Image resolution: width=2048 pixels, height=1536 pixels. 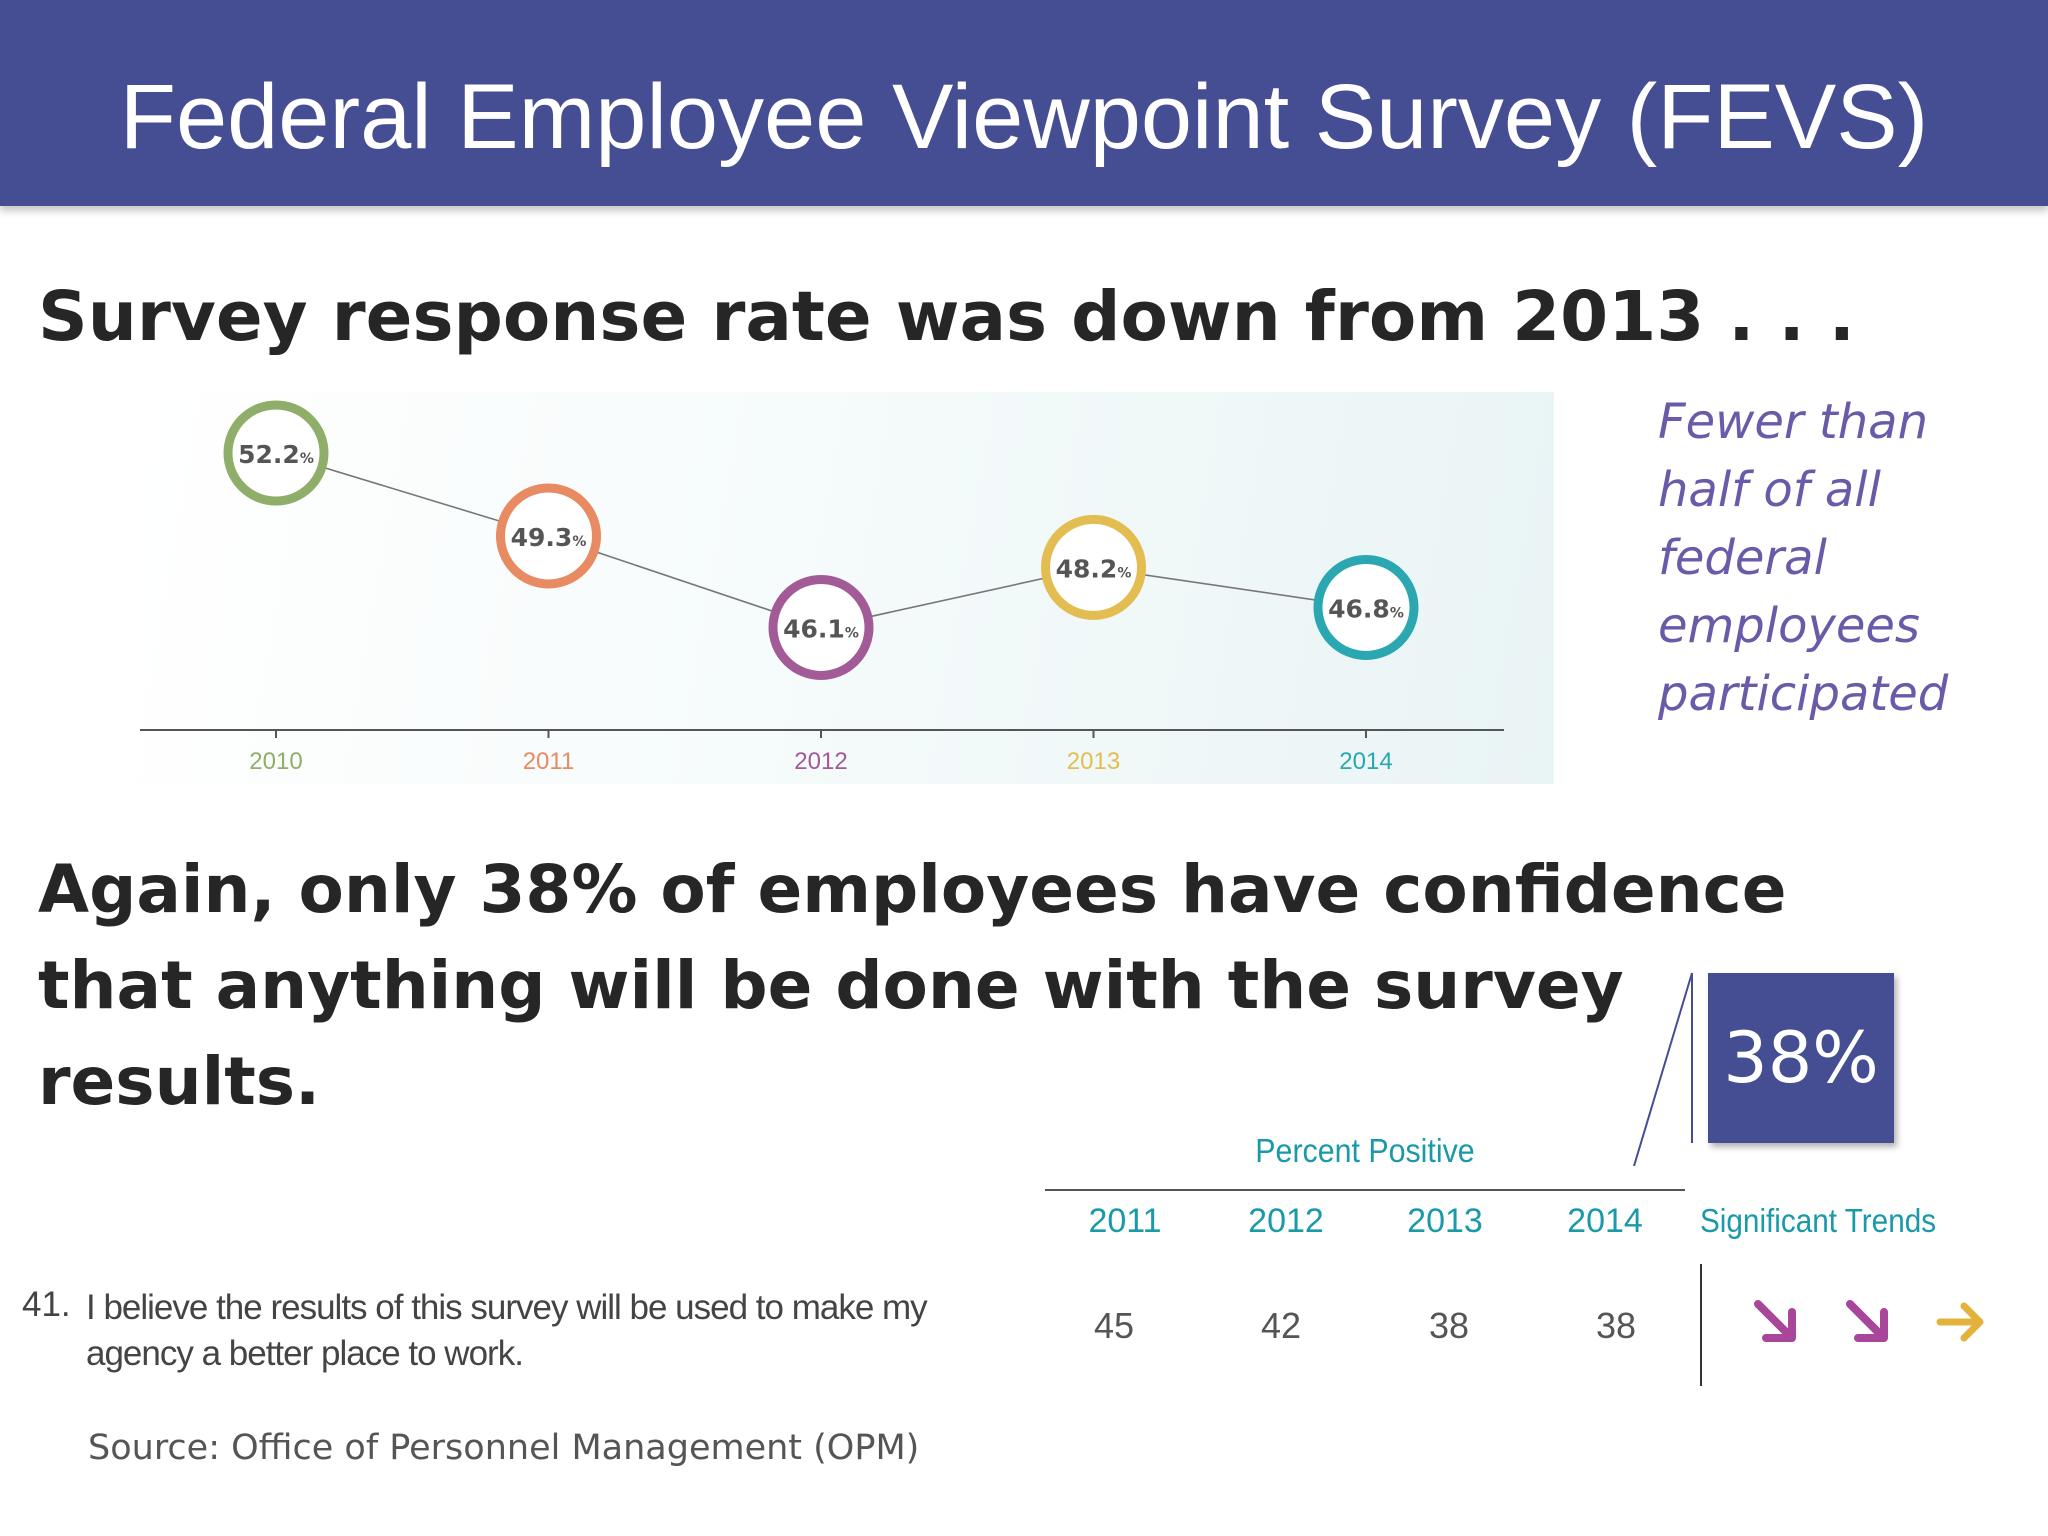 What do you see at coordinates (1024, 117) in the screenshot?
I see `slide-title: Federal Employee Viewpoint Survey (FEVS)` at bounding box center [1024, 117].